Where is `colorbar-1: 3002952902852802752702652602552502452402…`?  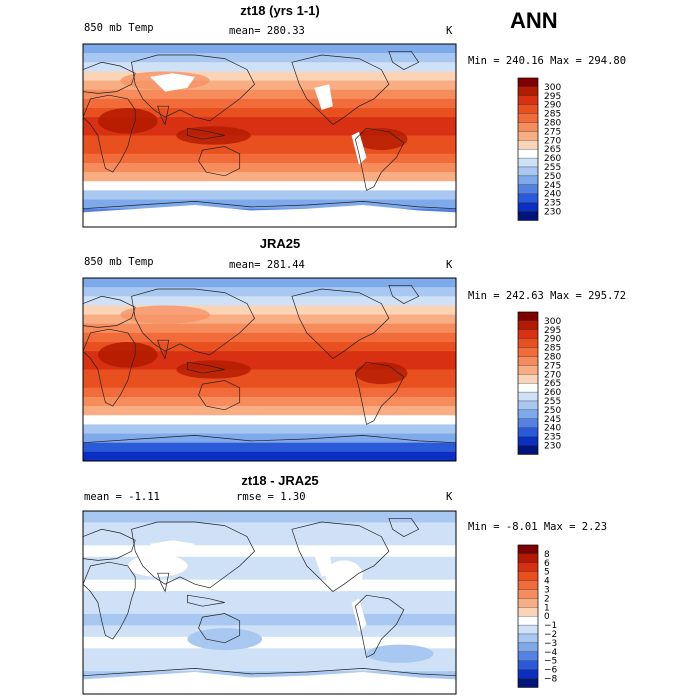 colorbar-1: 3002952902852802752702652602552502452402… is located at coordinates (539, 149).